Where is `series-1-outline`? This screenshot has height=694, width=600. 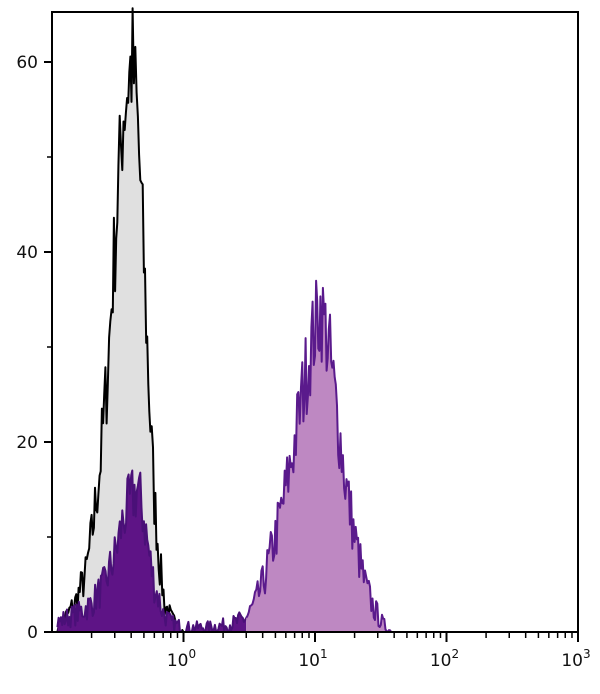 series-1-outline is located at coordinates (152, 551).